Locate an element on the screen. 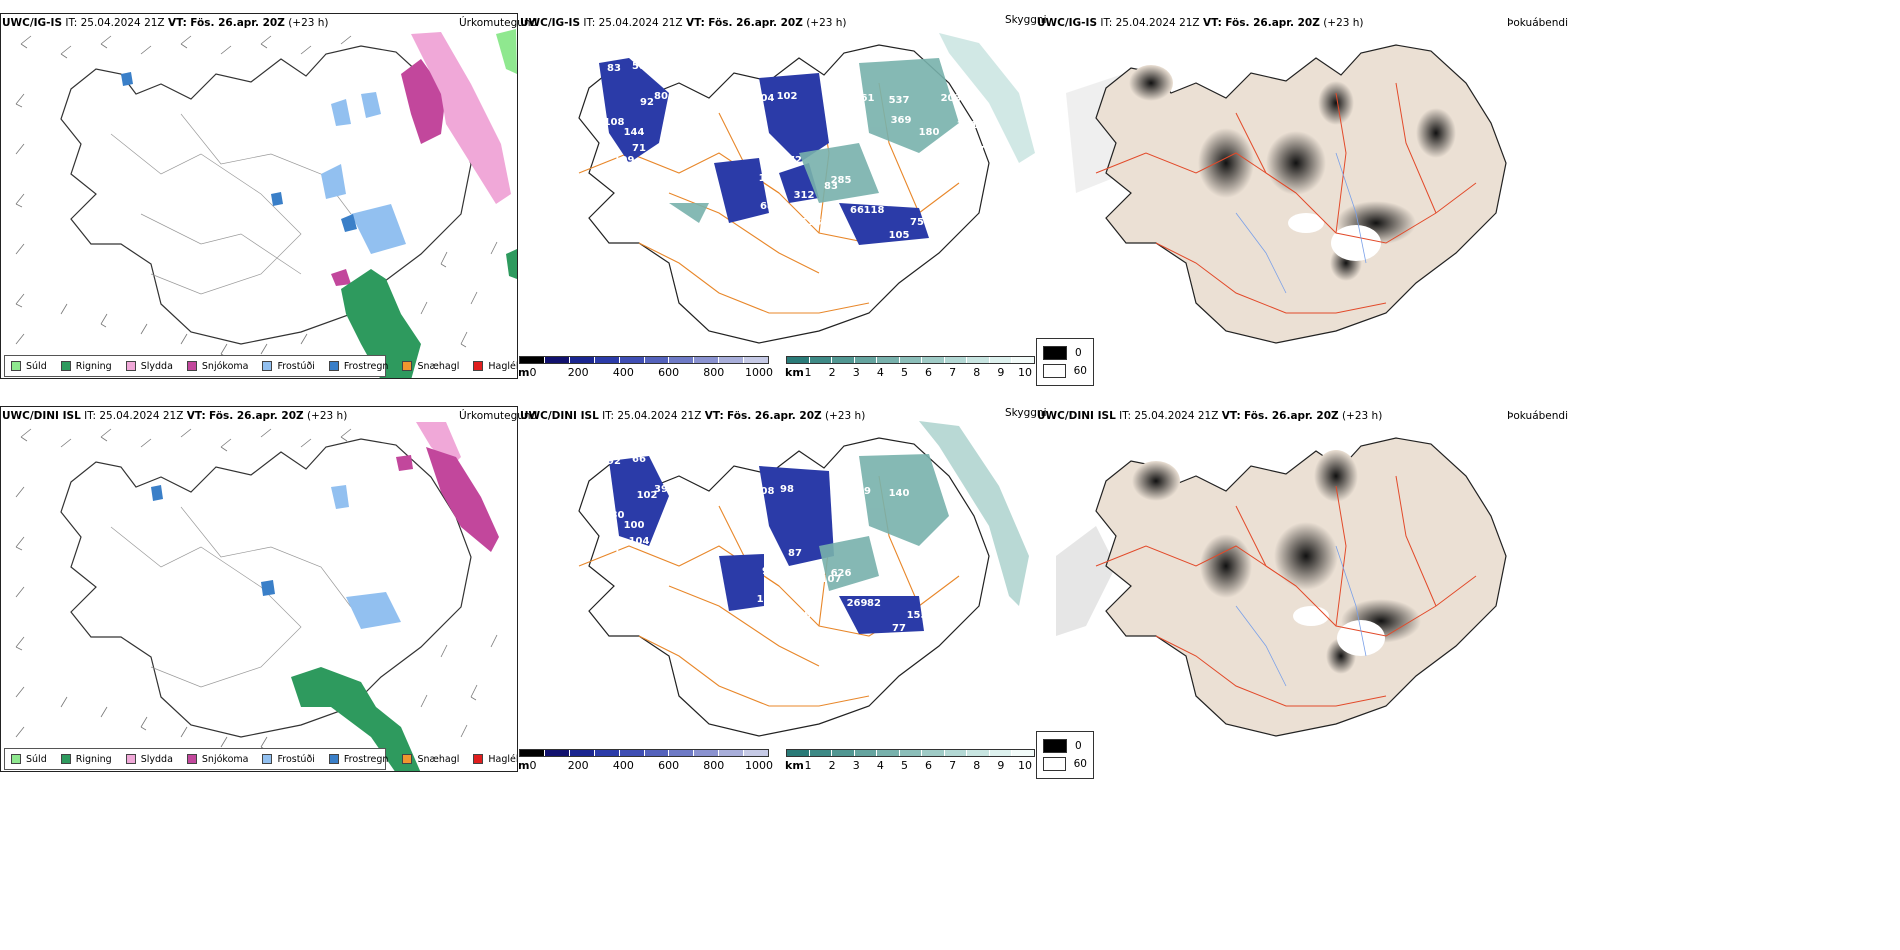 The image size is (1900, 950). fog-legend-top: 0 60 is located at coordinates (1065, 362).